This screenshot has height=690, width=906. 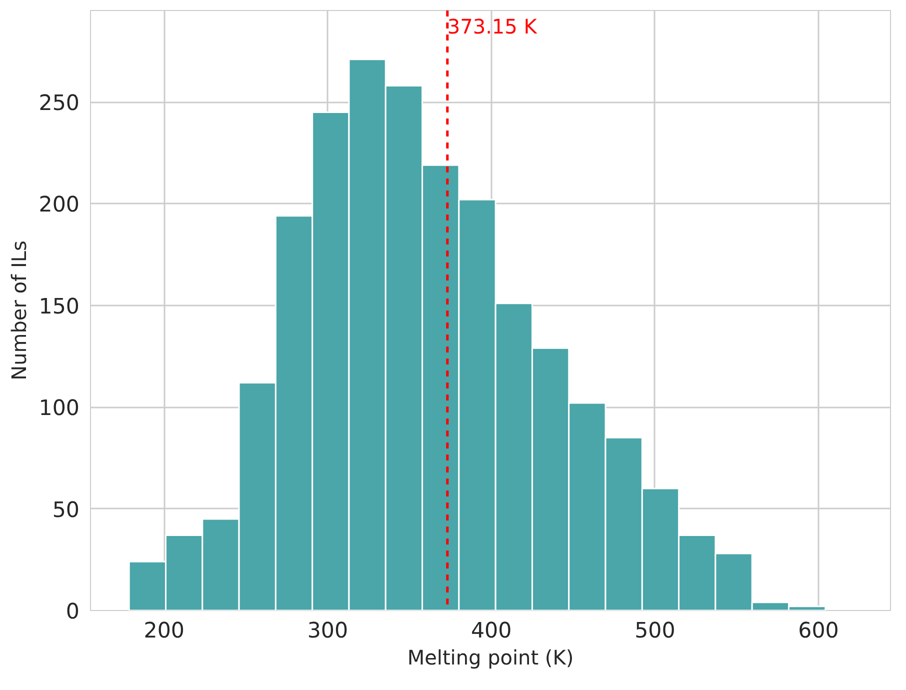 I want to click on y-tick-label: 100, so click(x=59, y=409).